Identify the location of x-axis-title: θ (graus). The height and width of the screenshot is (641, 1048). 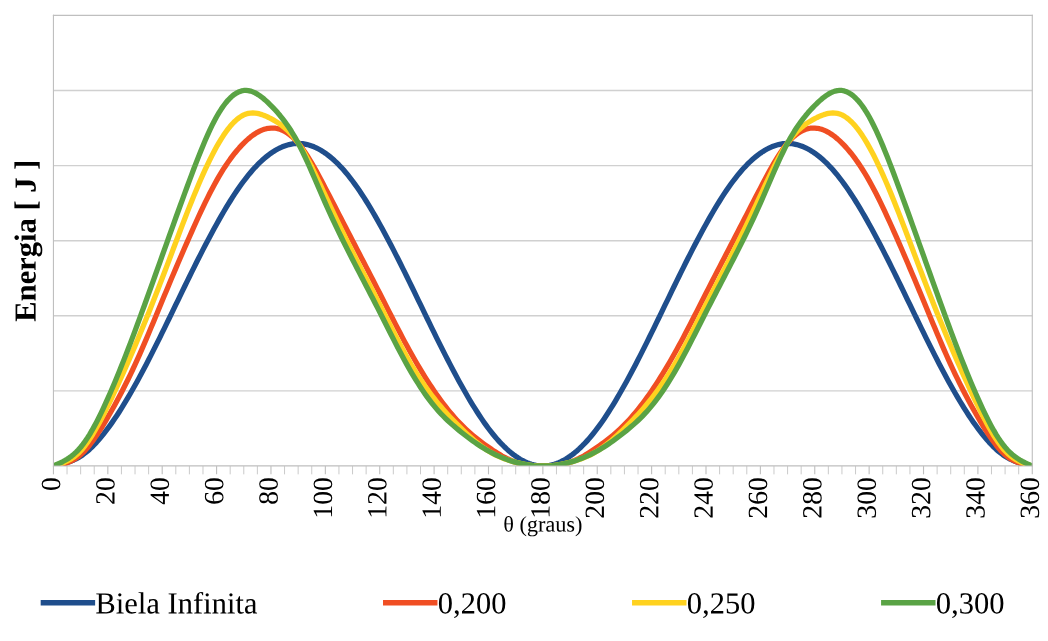
(543, 526).